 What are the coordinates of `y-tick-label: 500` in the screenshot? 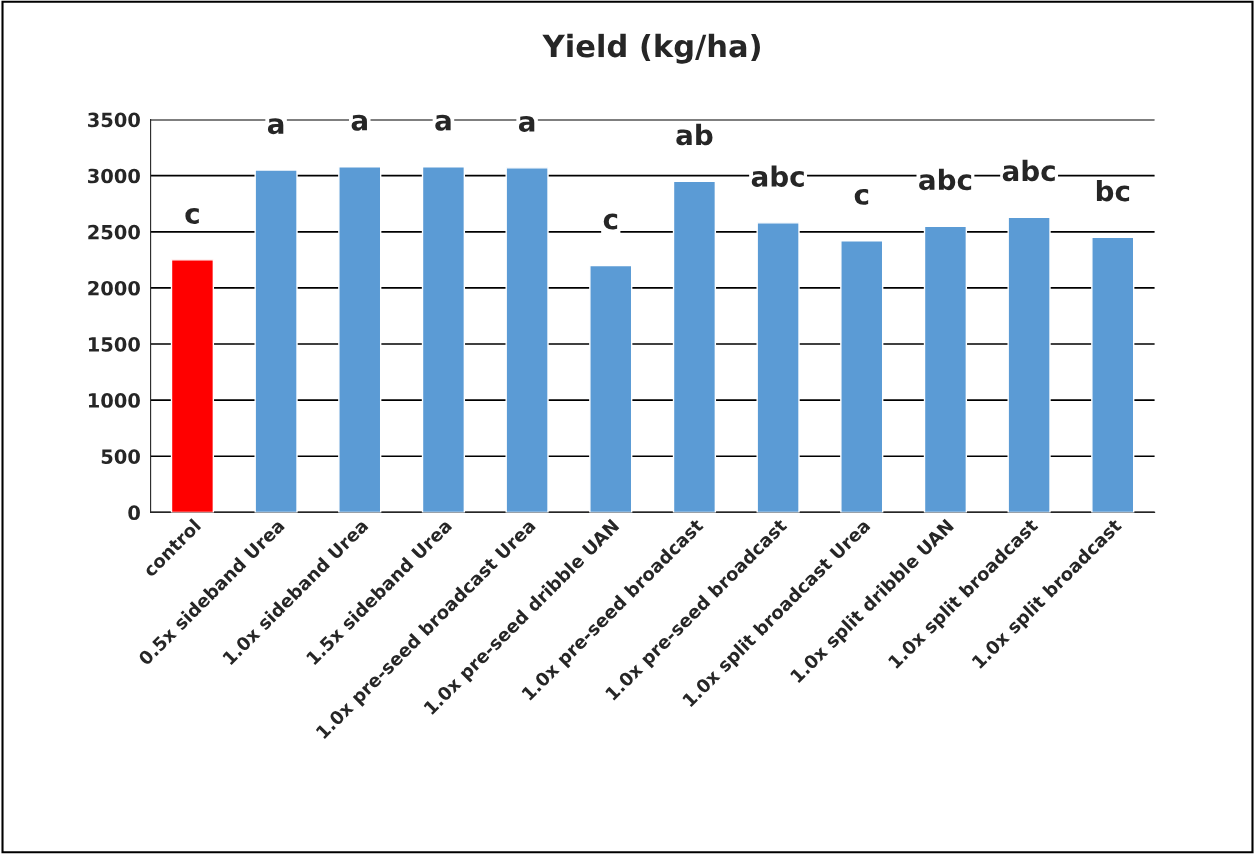 It's located at (120, 456).